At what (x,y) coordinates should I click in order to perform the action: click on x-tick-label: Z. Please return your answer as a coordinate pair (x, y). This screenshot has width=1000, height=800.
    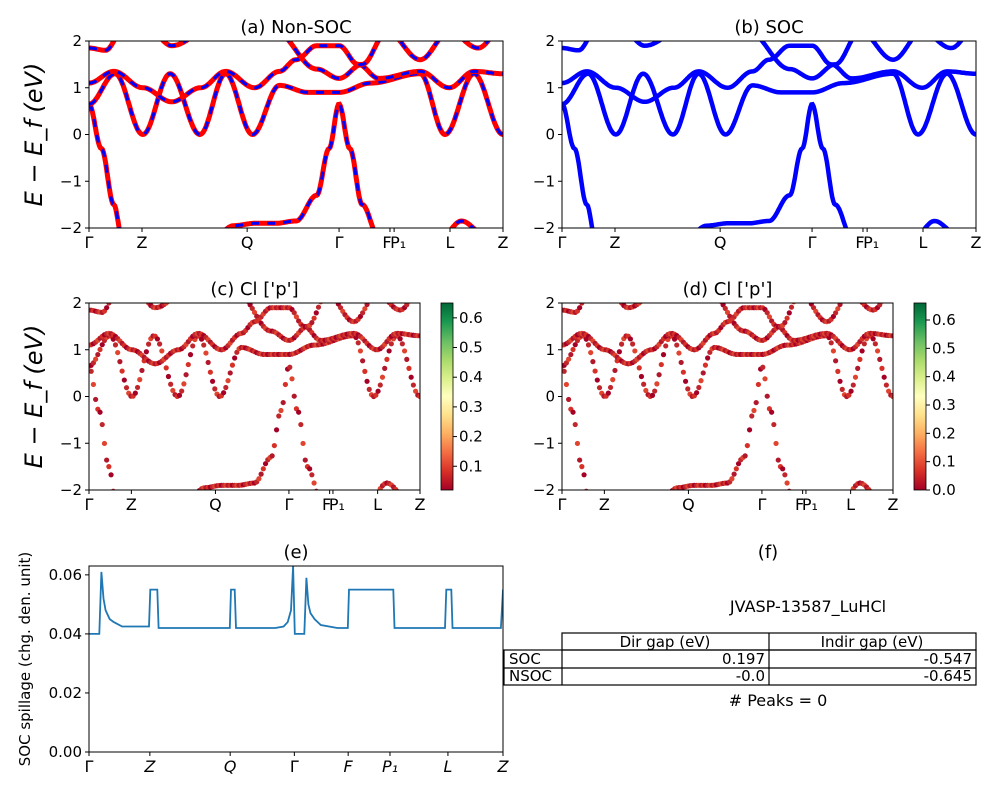
    Looking at the image, I should click on (503, 242).